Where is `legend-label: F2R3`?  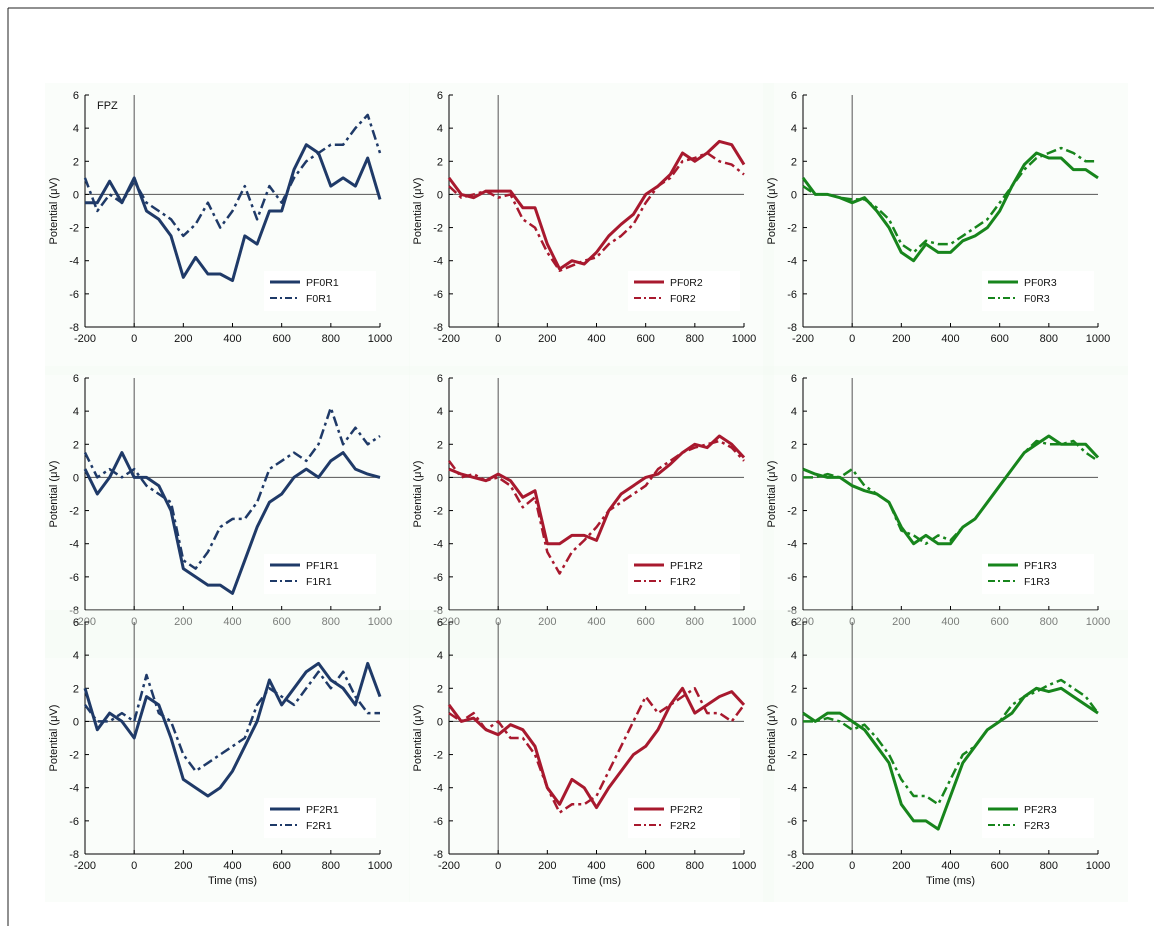
legend-label: F2R3 is located at coordinates (1037, 826).